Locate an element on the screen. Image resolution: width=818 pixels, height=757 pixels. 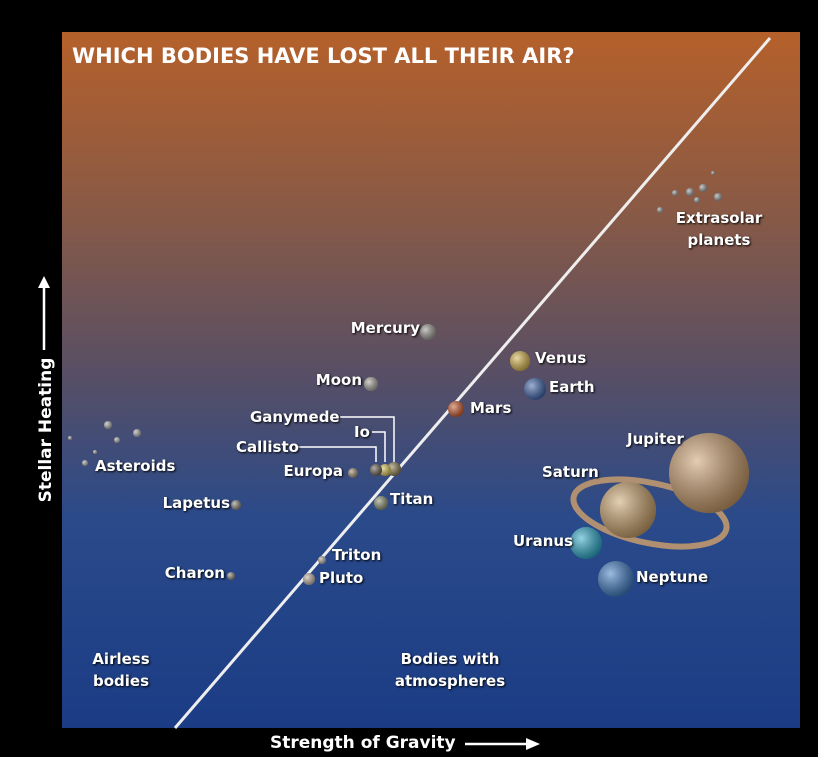
label: Moon is located at coordinates (338, 380).